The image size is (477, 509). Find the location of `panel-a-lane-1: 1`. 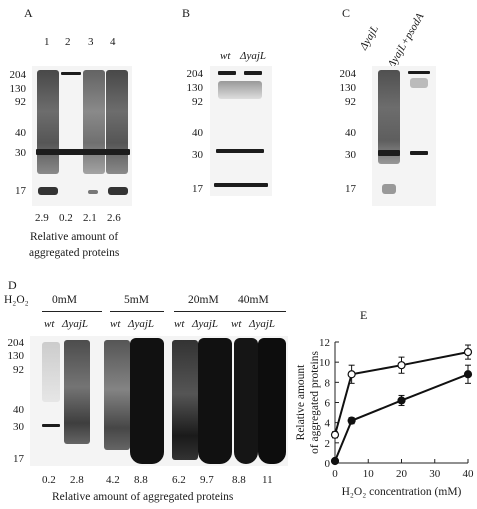

panel-a-lane-1: 1 is located at coordinates (47, 42).